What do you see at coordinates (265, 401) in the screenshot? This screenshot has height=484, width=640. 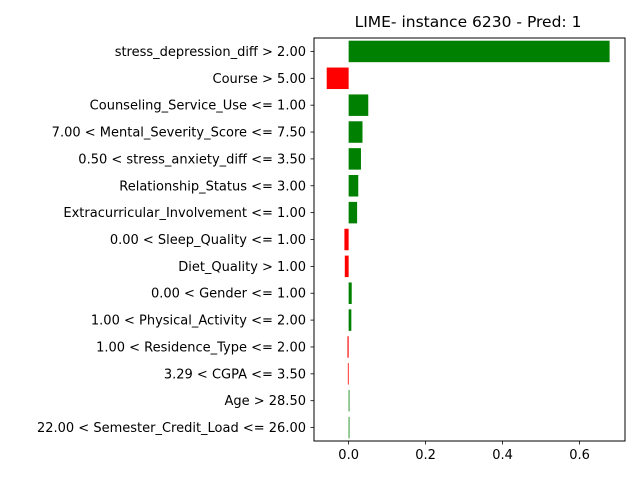 I see `y-tick-label: Age > 28.50` at bounding box center [265, 401].